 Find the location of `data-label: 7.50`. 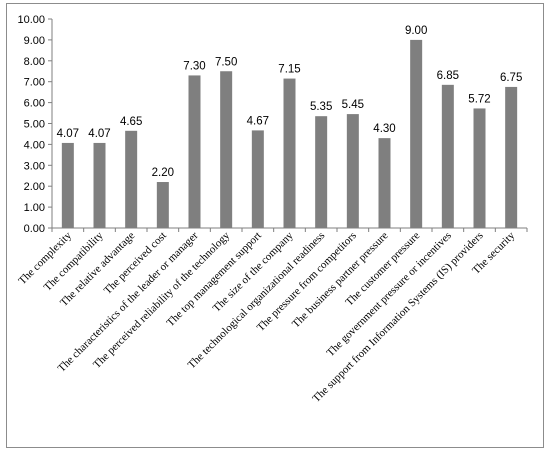

data-label: 7.50 is located at coordinates (226, 62).